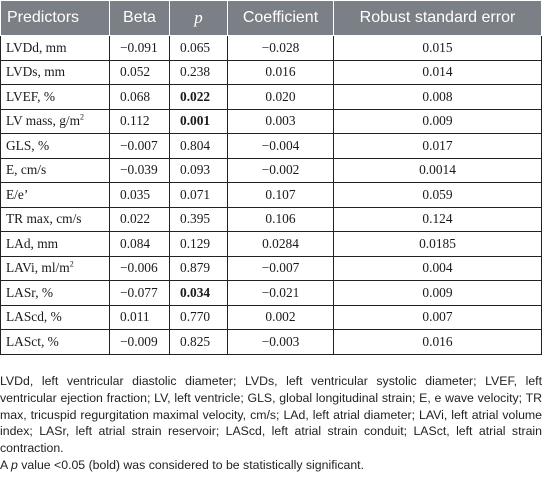 The width and height of the screenshot is (542, 491). I want to click on cell-p: 0.129, so click(198, 244).